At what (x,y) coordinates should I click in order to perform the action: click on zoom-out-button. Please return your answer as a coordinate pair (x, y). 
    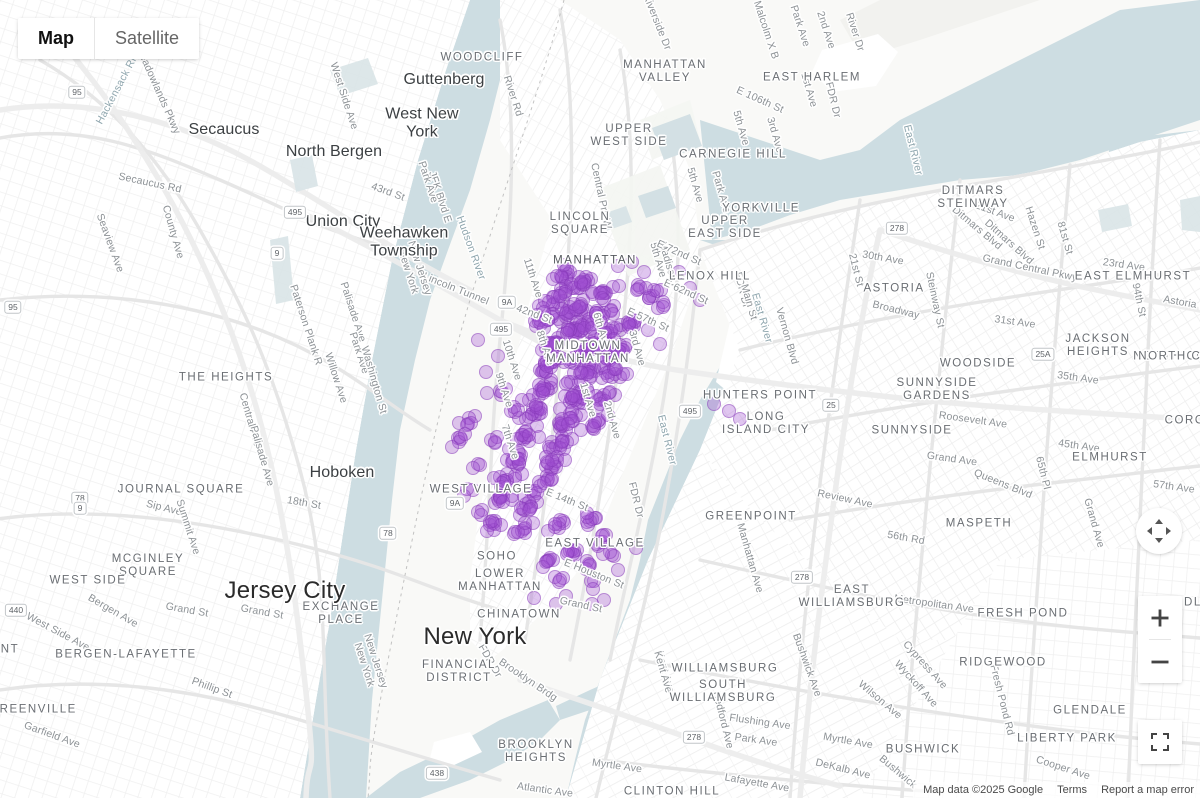
    Looking at the image, I should click on (1160, 661).